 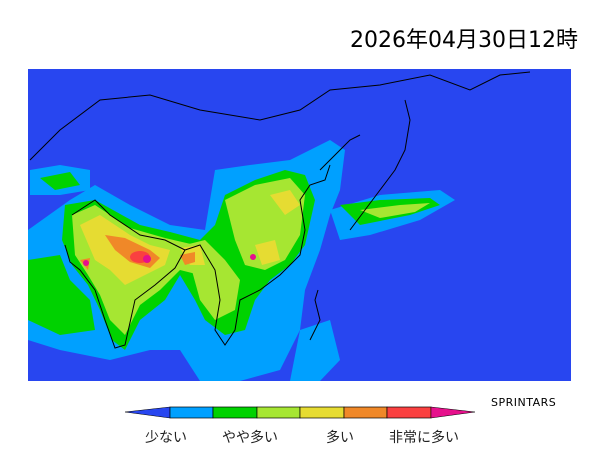 What do you see at coordinates (169, 258) in the screenshot?
I see `hotspots` at bounding box center [169, 258].